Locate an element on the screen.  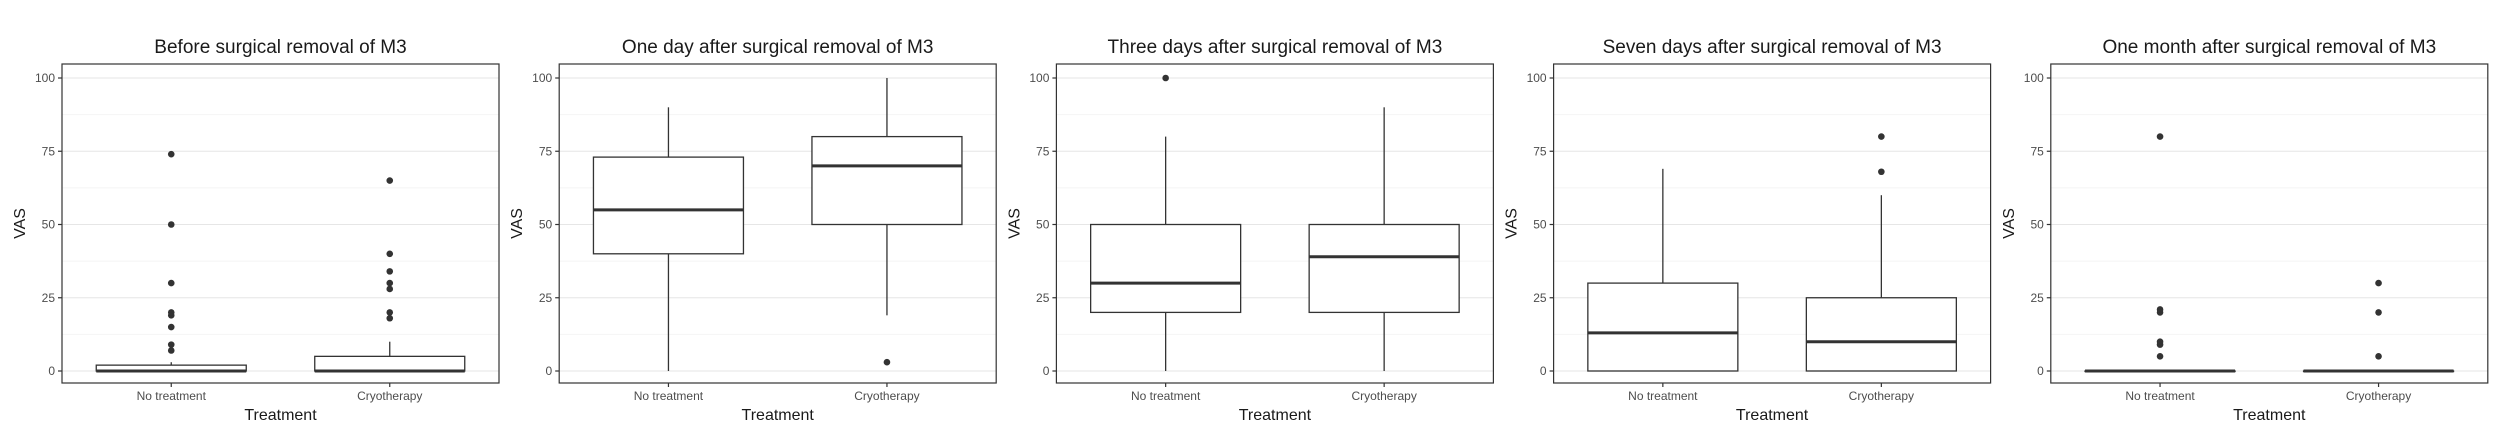
panel-title: Before surgical removal of M3 is located at coordinates (280, 47).